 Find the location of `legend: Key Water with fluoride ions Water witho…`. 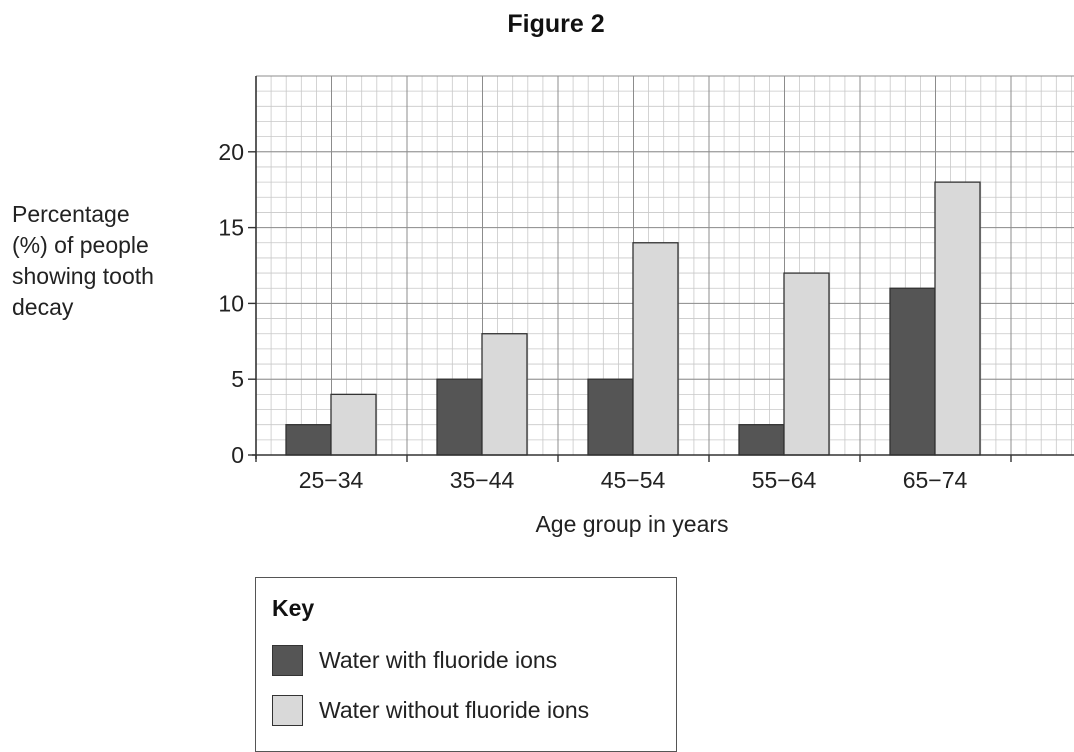

legend: Key Water with fluoride ions Water witho… is located at coordinates (466, 664).